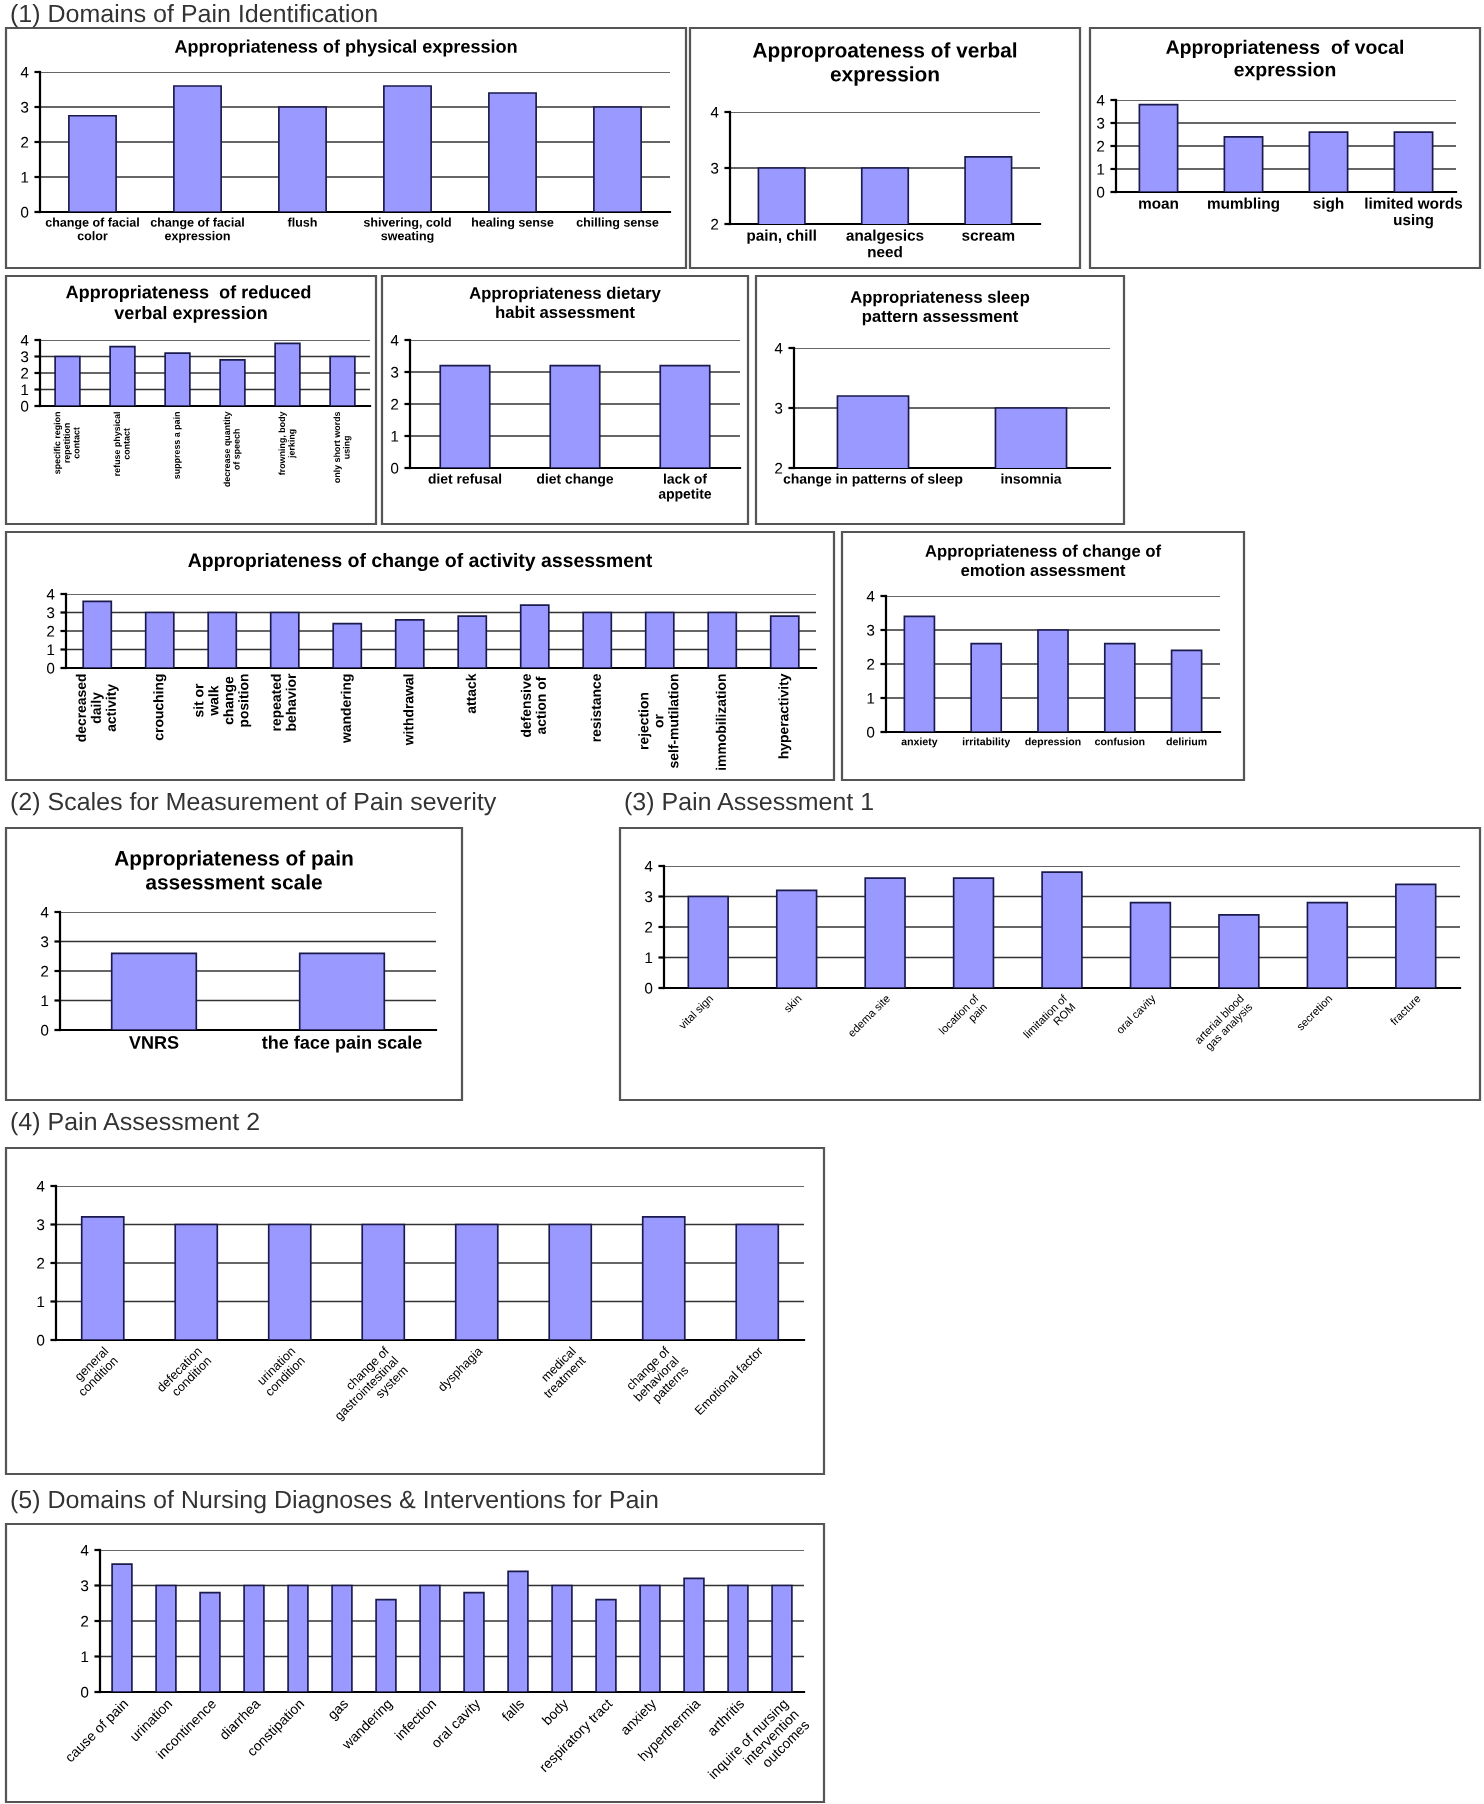  What do you see at coordinates (188, 304) in the screenshot?
I see `chart-title: Appropriateness of reduced verbal expression` at bounding box center [188, 304].